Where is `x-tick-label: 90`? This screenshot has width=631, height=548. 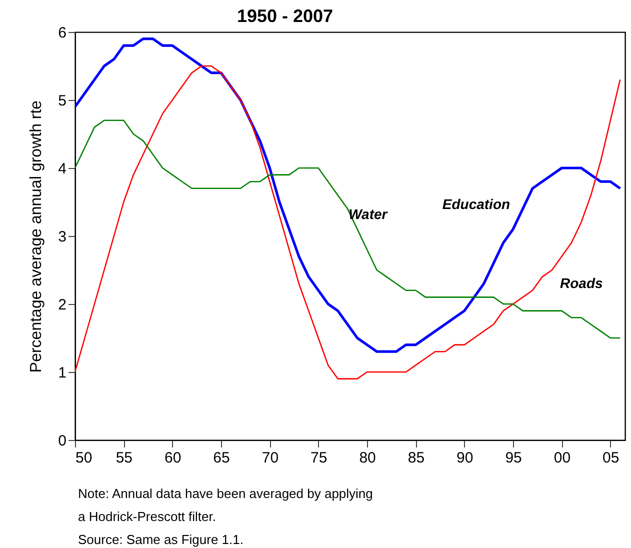 x-tick-label: 90 is located at coordinates (465, 458).